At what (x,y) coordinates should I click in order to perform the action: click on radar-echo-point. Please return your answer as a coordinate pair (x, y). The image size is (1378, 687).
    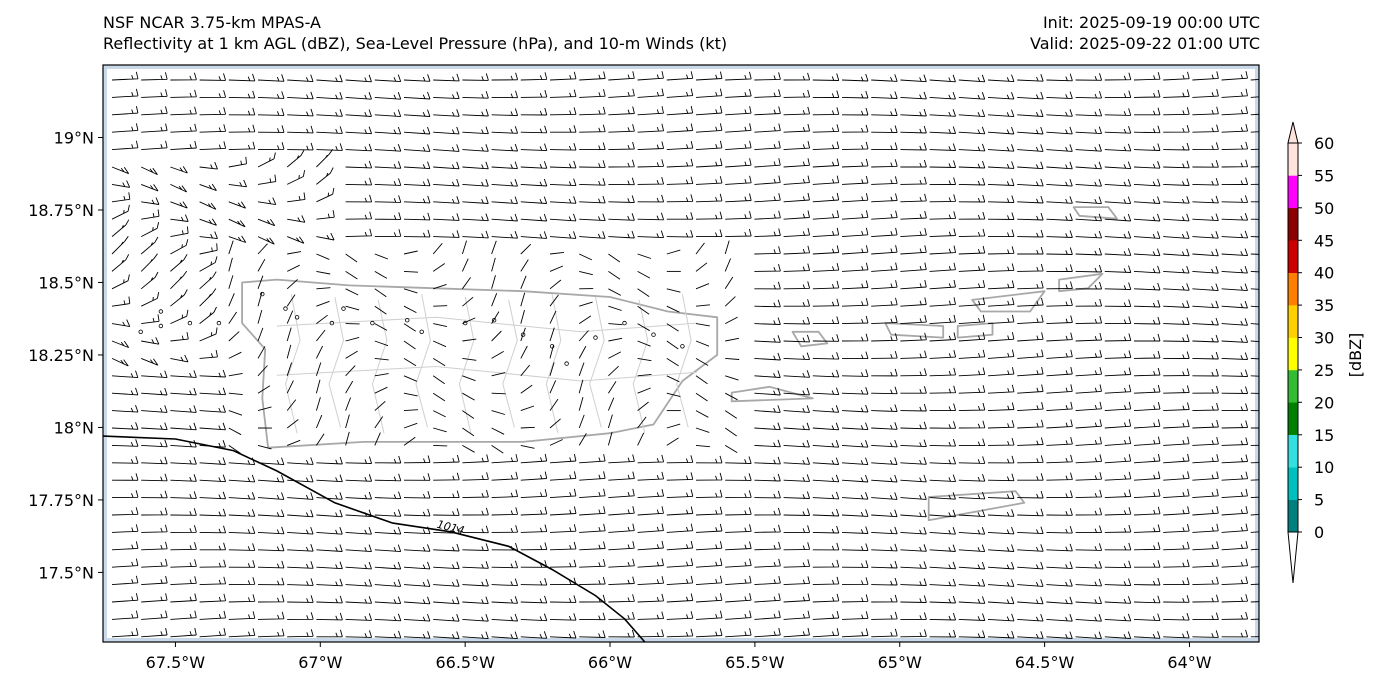
    Looking at the image, I should click on (161, 311).